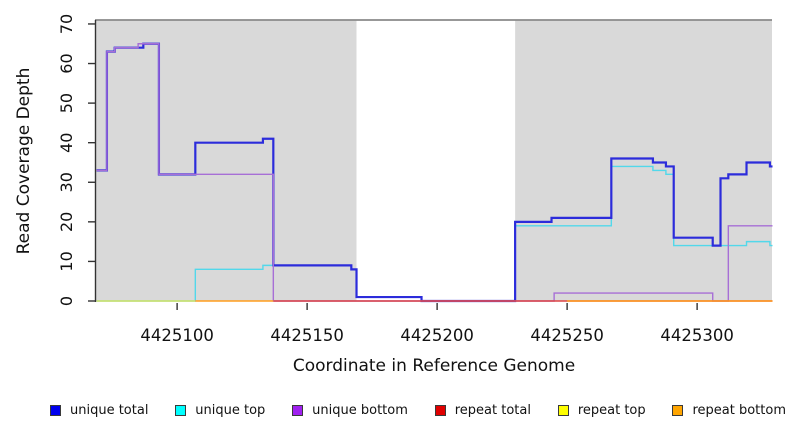 The height and width of the screenshot is (432, 792). What do you see at coordinates (55, 410) in the screenshot?
I see `unique-total-swatch-icon` at bounding box center [55, 410].